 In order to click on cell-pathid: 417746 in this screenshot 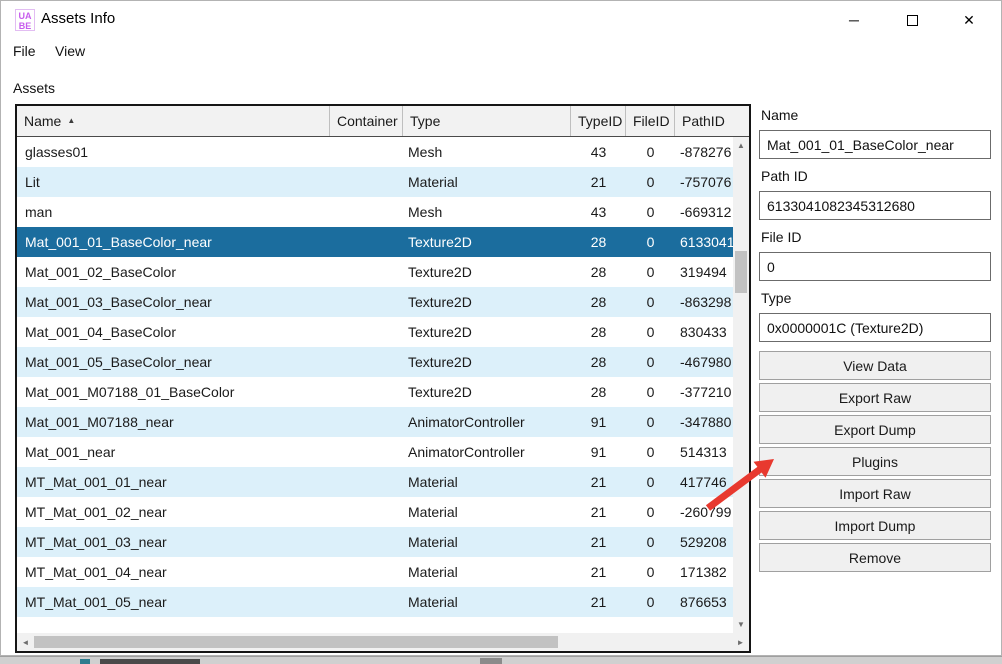, I will do `click(703, 482)`.